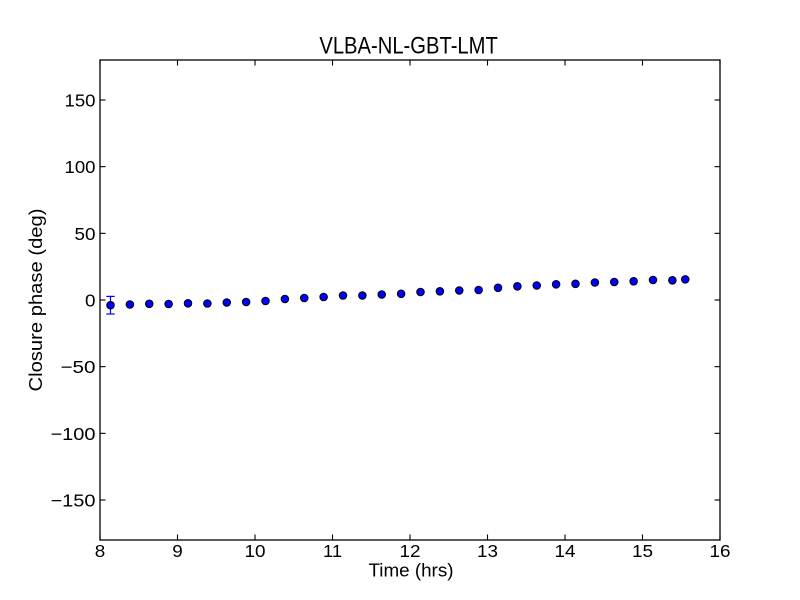 The image size is (800, 600). Describe the element at coordinates (80, 101) in the screenshot. I see `svg-text: 150` at that location.